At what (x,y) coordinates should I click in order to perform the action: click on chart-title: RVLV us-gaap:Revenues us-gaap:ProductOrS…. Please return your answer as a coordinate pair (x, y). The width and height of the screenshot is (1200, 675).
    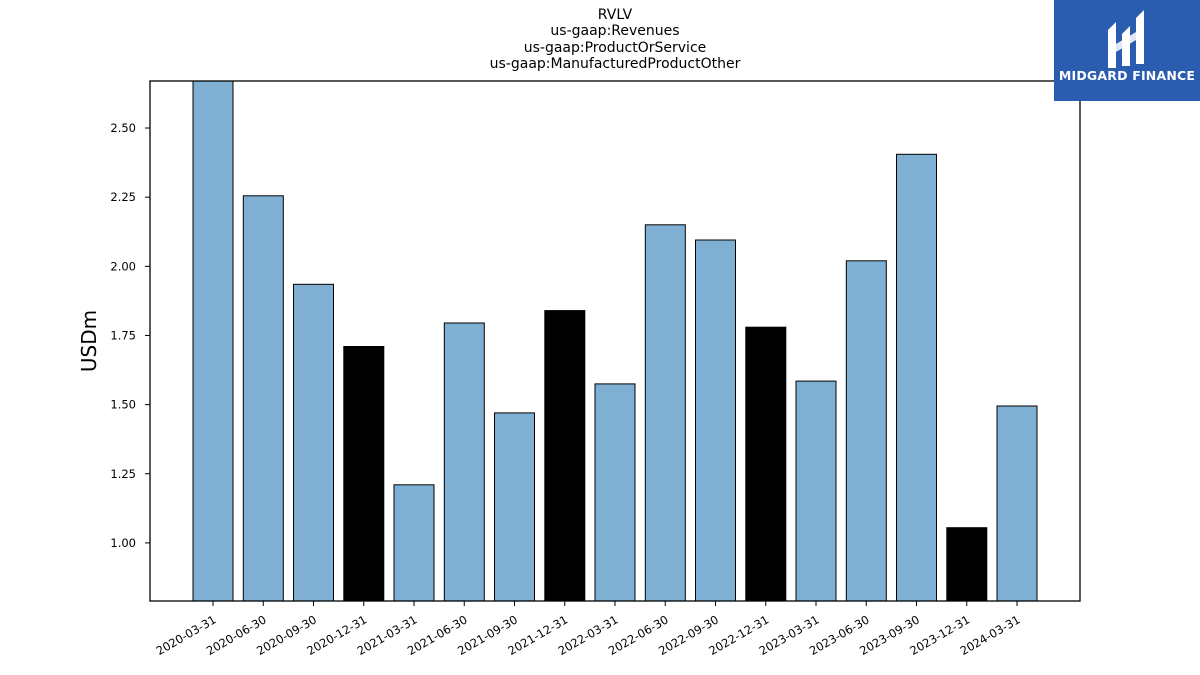
    Looking at the image, I should click on (615, 39).